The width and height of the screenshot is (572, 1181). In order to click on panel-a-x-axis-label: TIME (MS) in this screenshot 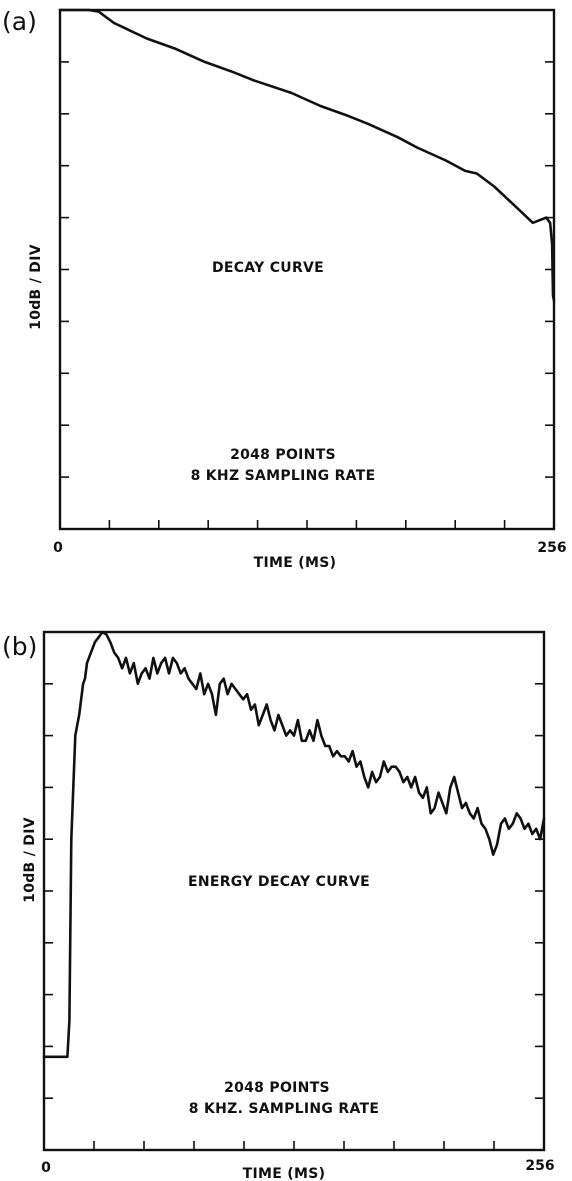, I will do `click(295, 563)`.